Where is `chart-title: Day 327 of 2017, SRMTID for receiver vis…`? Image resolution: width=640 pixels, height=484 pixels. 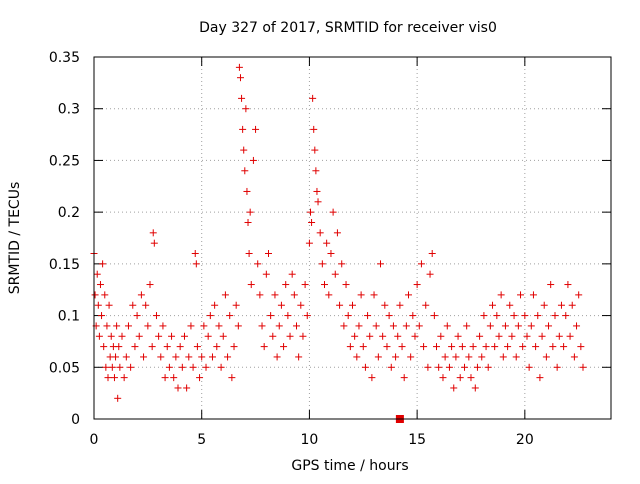 chart-title: Day 327 of 2017, SRMTID for receiver vis… is located at coordinates (348, 28).